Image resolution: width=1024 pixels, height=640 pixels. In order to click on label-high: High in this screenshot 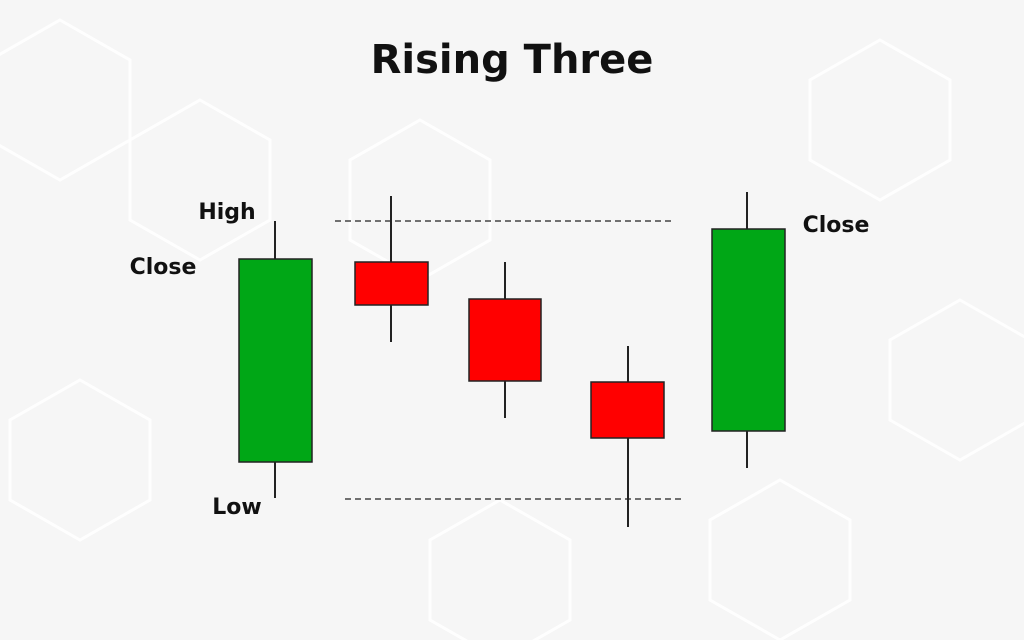, I will do `click(226, 212)`.